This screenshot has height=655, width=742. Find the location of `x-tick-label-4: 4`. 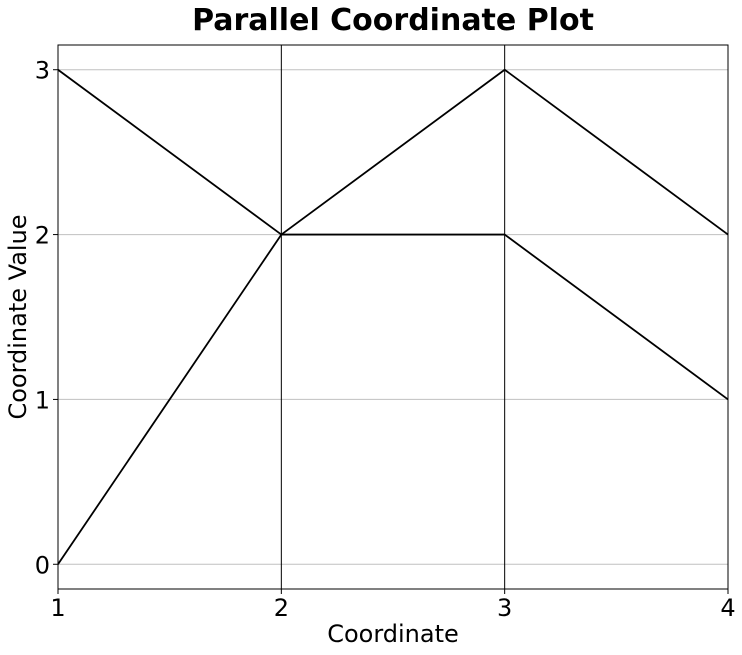

x-tick-label-4: 4 is located at coordinates (727, 608).